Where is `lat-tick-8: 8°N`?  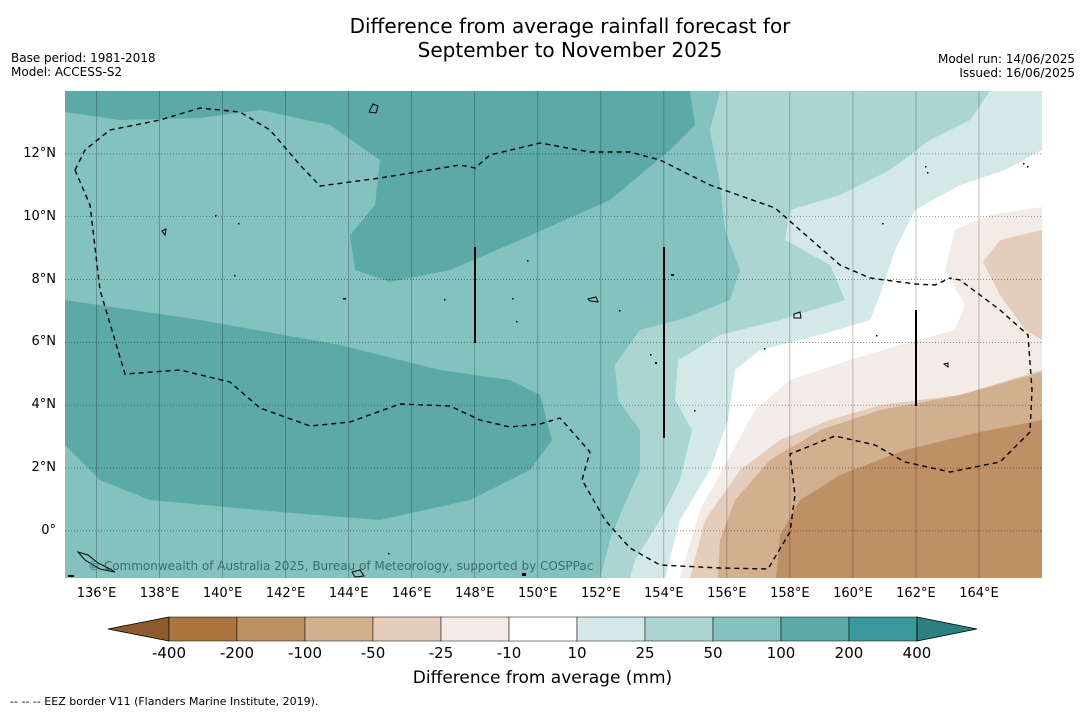
lat-tick-8: 8°N is located at coordinates (44, 279).